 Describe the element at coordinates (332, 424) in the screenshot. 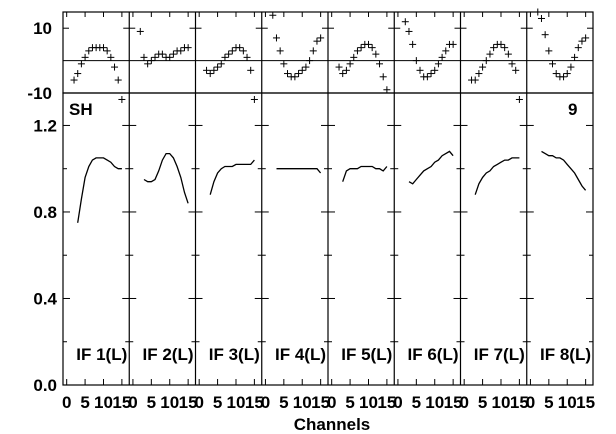

I see `x-axis-label: Channels` at that location.